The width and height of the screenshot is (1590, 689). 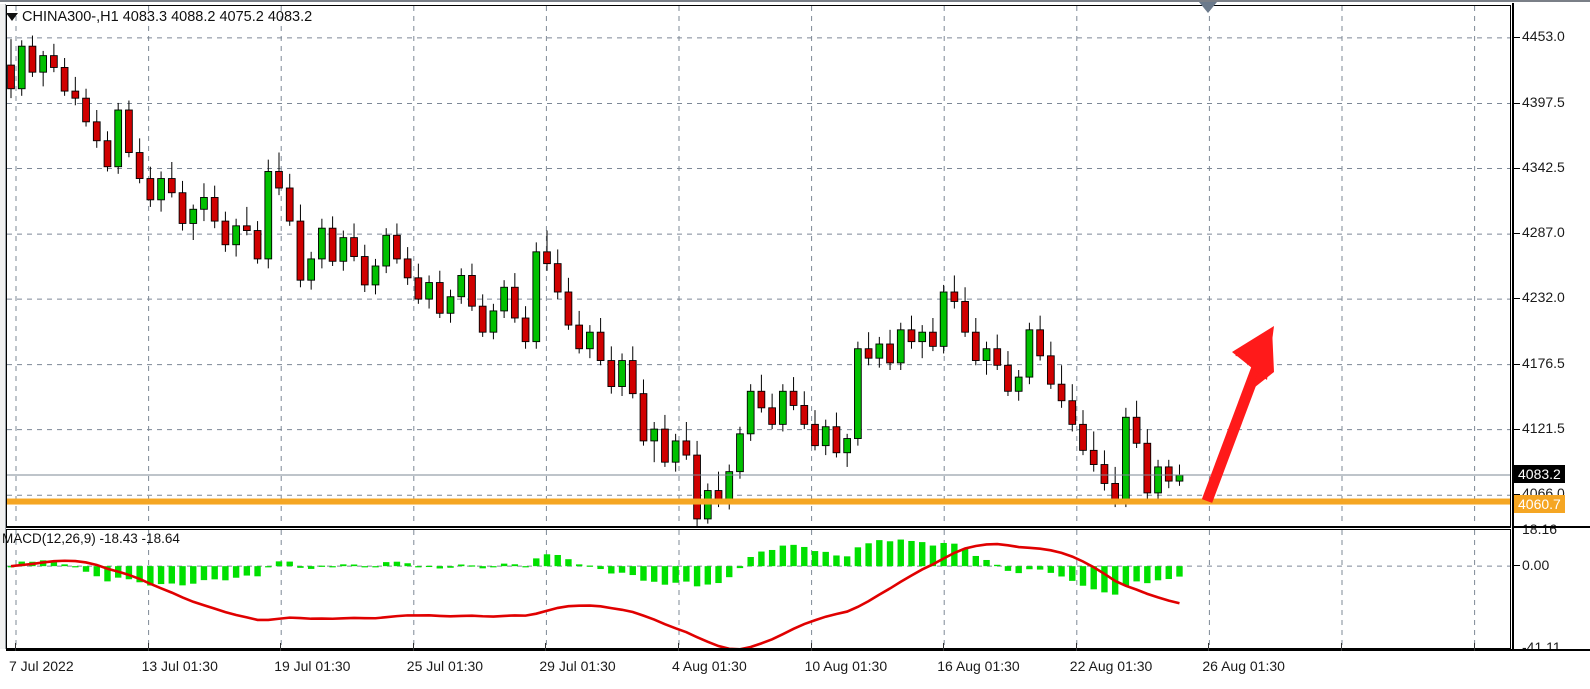 I want to click on time-tick-label-2: 19 Jul 01:30, so click(x=312, y=666).